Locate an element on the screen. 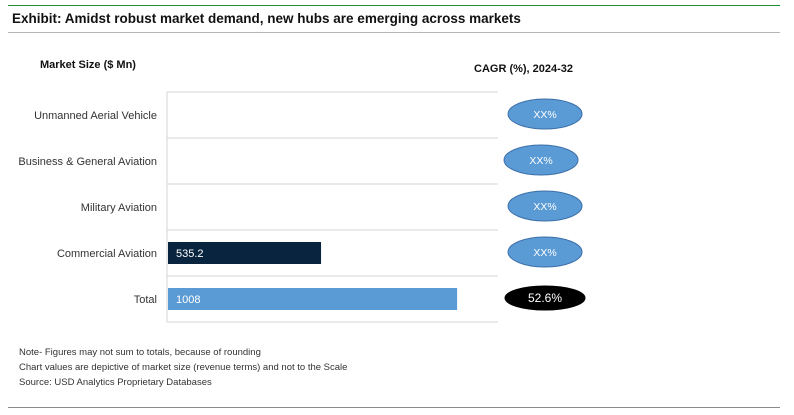 The width and height of the screenshot is (794, 415). category-label: Military Aviation is located at coordinates (119, 208).